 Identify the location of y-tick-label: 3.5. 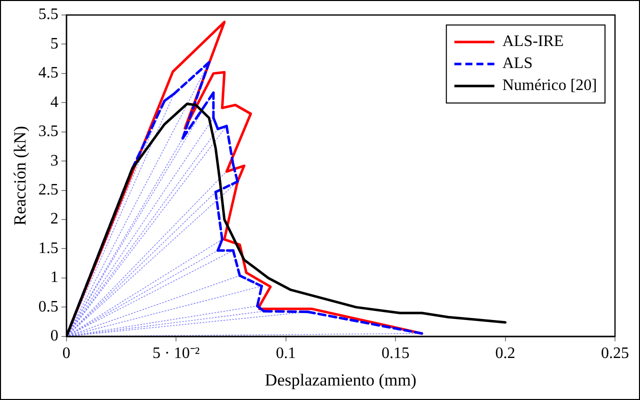
(48, 131).